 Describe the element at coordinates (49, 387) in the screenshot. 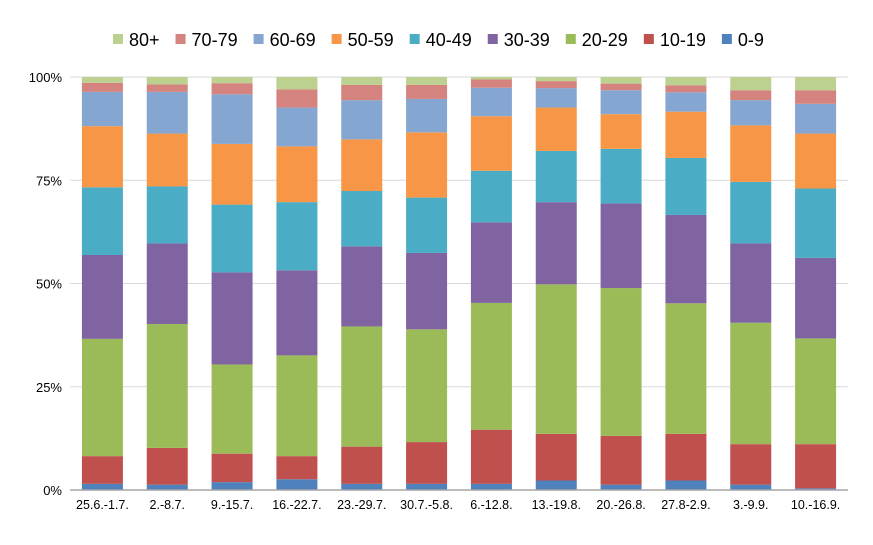

I see `y-tick-label: 25%` at that location.